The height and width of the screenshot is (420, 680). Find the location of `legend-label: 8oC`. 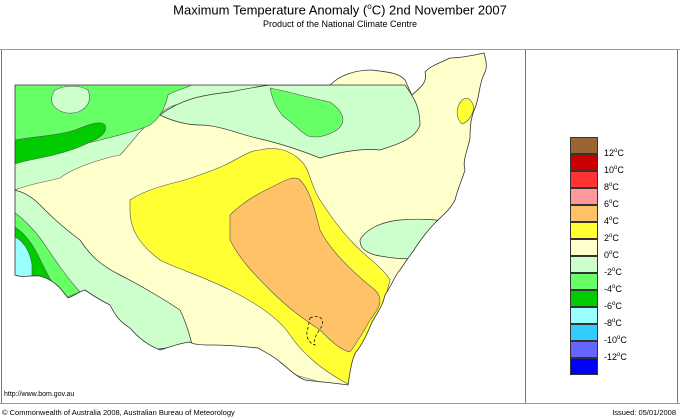

legend-label: 8oC is located at coordinates (611, 187).